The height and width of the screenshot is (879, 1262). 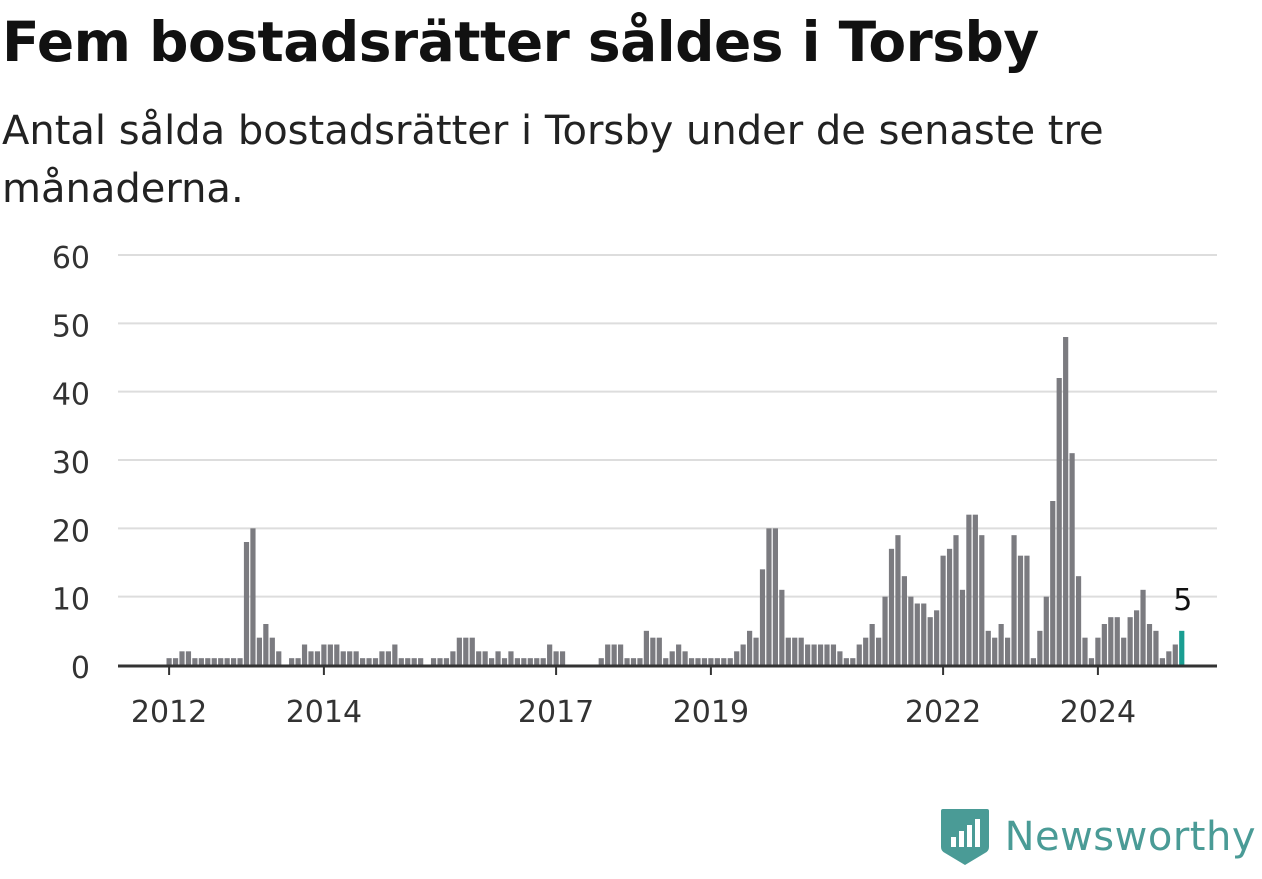 What do you see at coordinates (71, 395) in the screenshot?
I see `y-tick-label: 40` at bounding box center [71, 395].